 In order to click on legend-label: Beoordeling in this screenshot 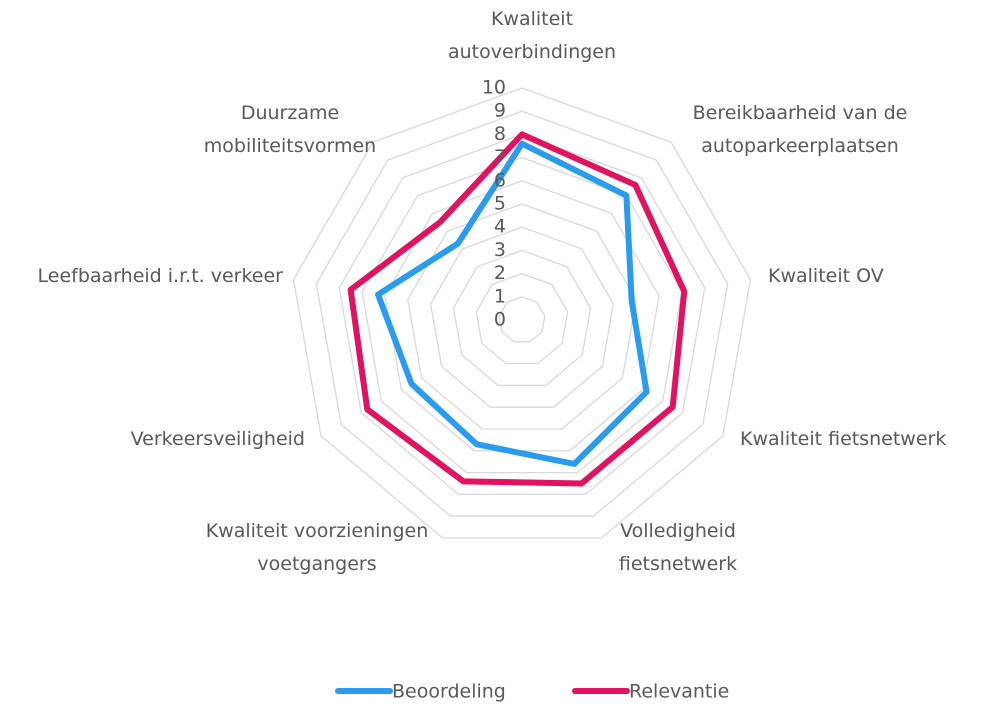, I will do `click(449, 692)`.